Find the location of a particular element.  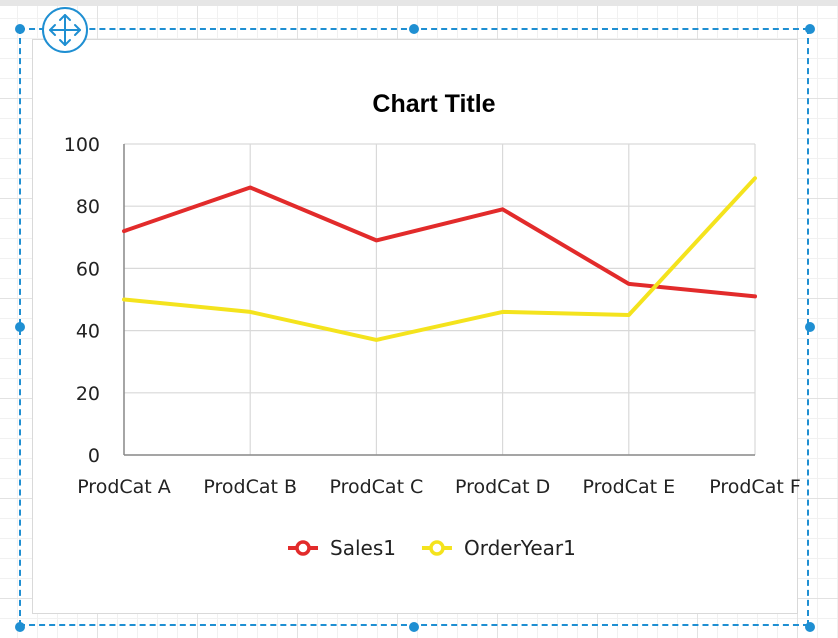

legend-item-orderyear1: OrderYear1 is located at coordinates (498, 548).